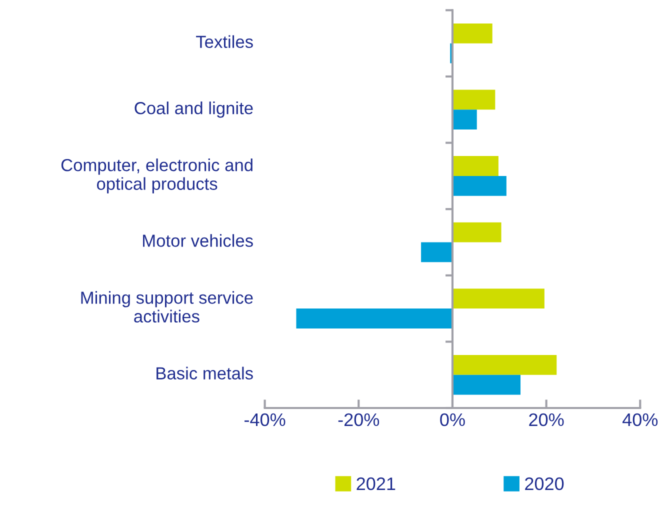 The image size is (662, 510). I want to click on y-tick-label: Computer, electronic and optical products, so click(156, 176).